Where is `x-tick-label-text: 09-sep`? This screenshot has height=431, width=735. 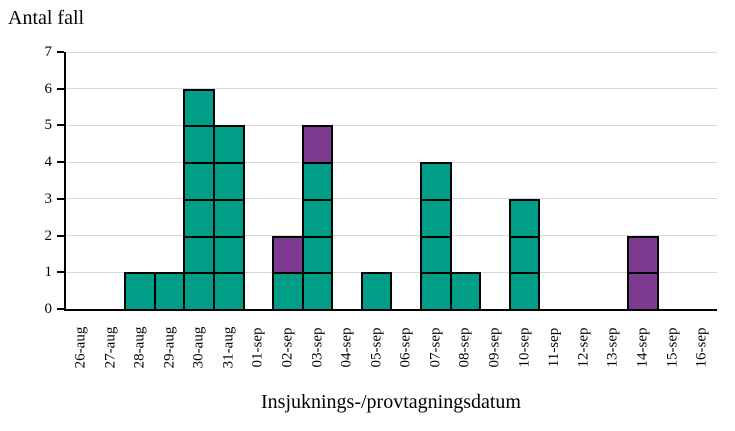 x-tick-label-text: 09-sep is located at coordinates (494, 347).